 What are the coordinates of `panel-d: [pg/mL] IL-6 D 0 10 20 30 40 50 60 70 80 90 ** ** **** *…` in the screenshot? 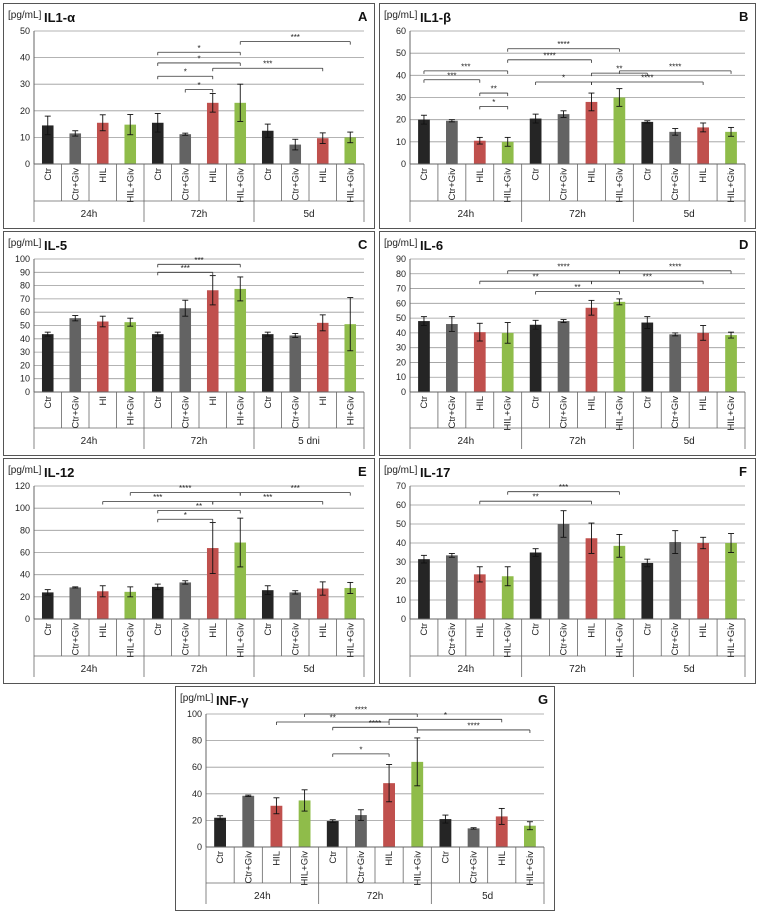 It's located at (567, 343).